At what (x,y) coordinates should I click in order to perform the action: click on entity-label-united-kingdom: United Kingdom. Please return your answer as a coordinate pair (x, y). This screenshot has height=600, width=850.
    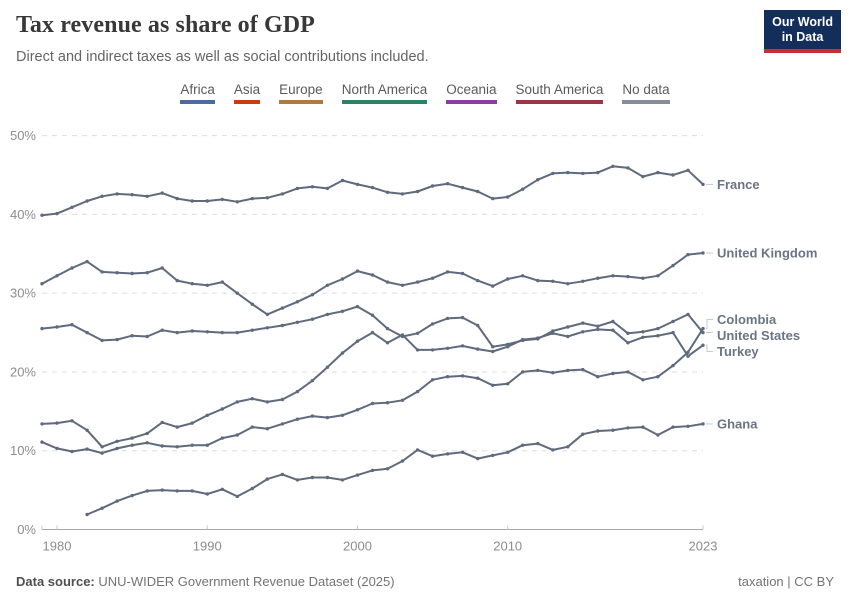
    Looking at the image, I should click on (767, 252).